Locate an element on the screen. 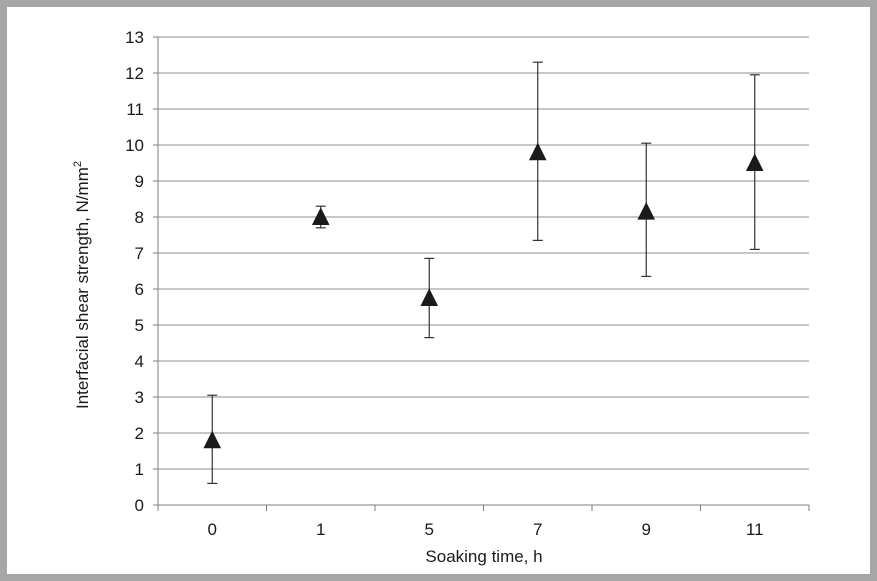  y-tick-label: 4 is located at coordinates (139, 361).